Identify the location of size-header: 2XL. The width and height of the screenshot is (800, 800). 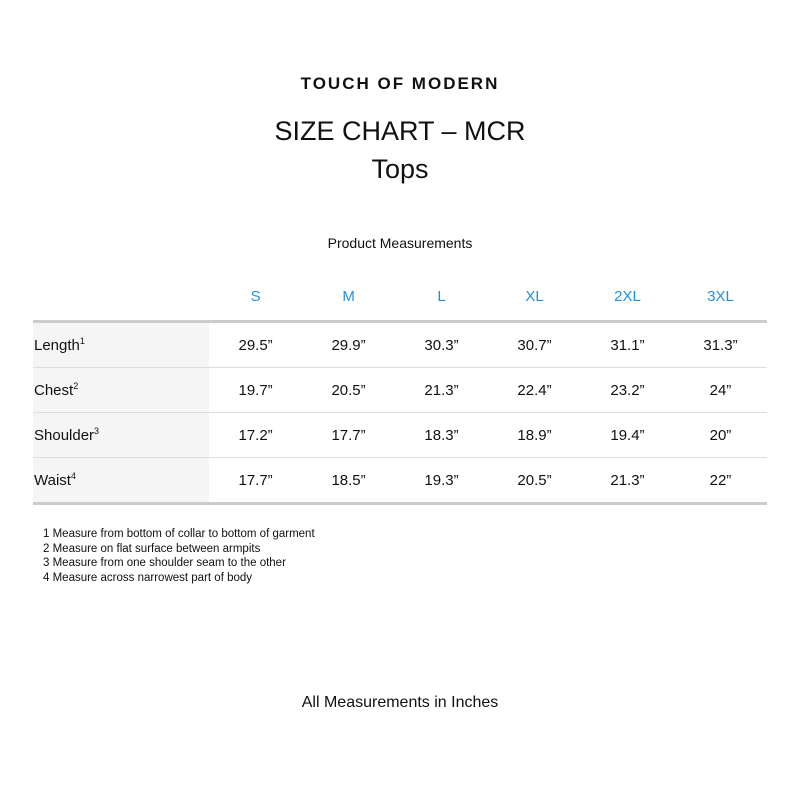
(627, 296).